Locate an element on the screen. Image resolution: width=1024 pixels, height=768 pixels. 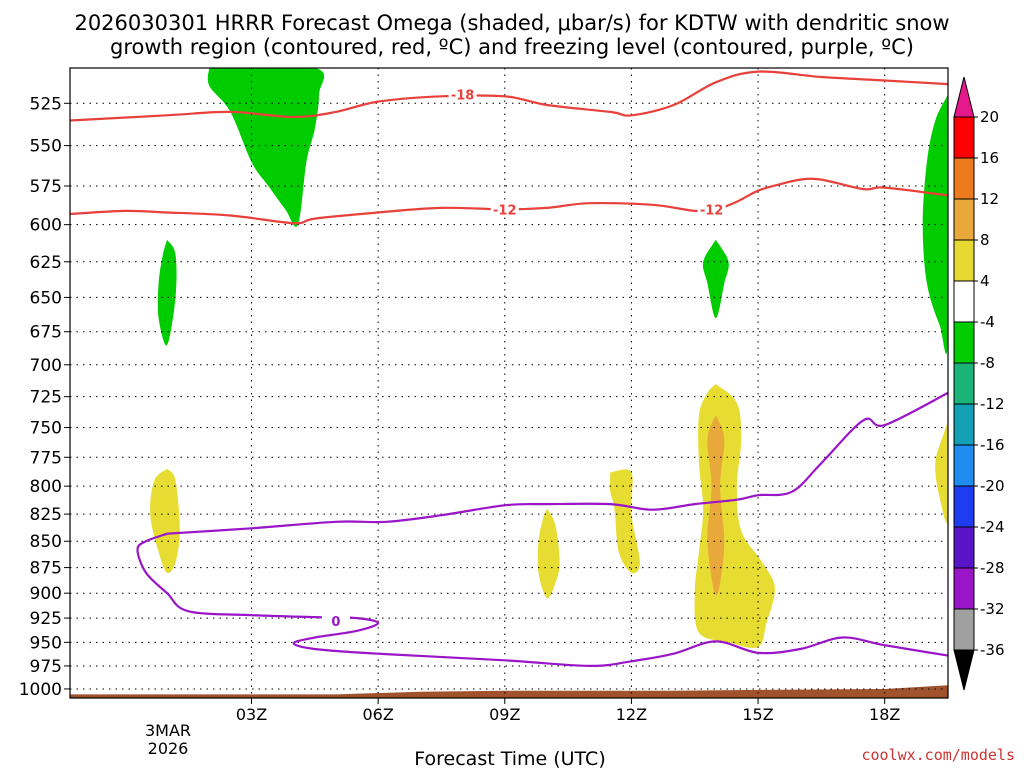
colorbar-label-0: 20 is located at coordinates (989, 117).